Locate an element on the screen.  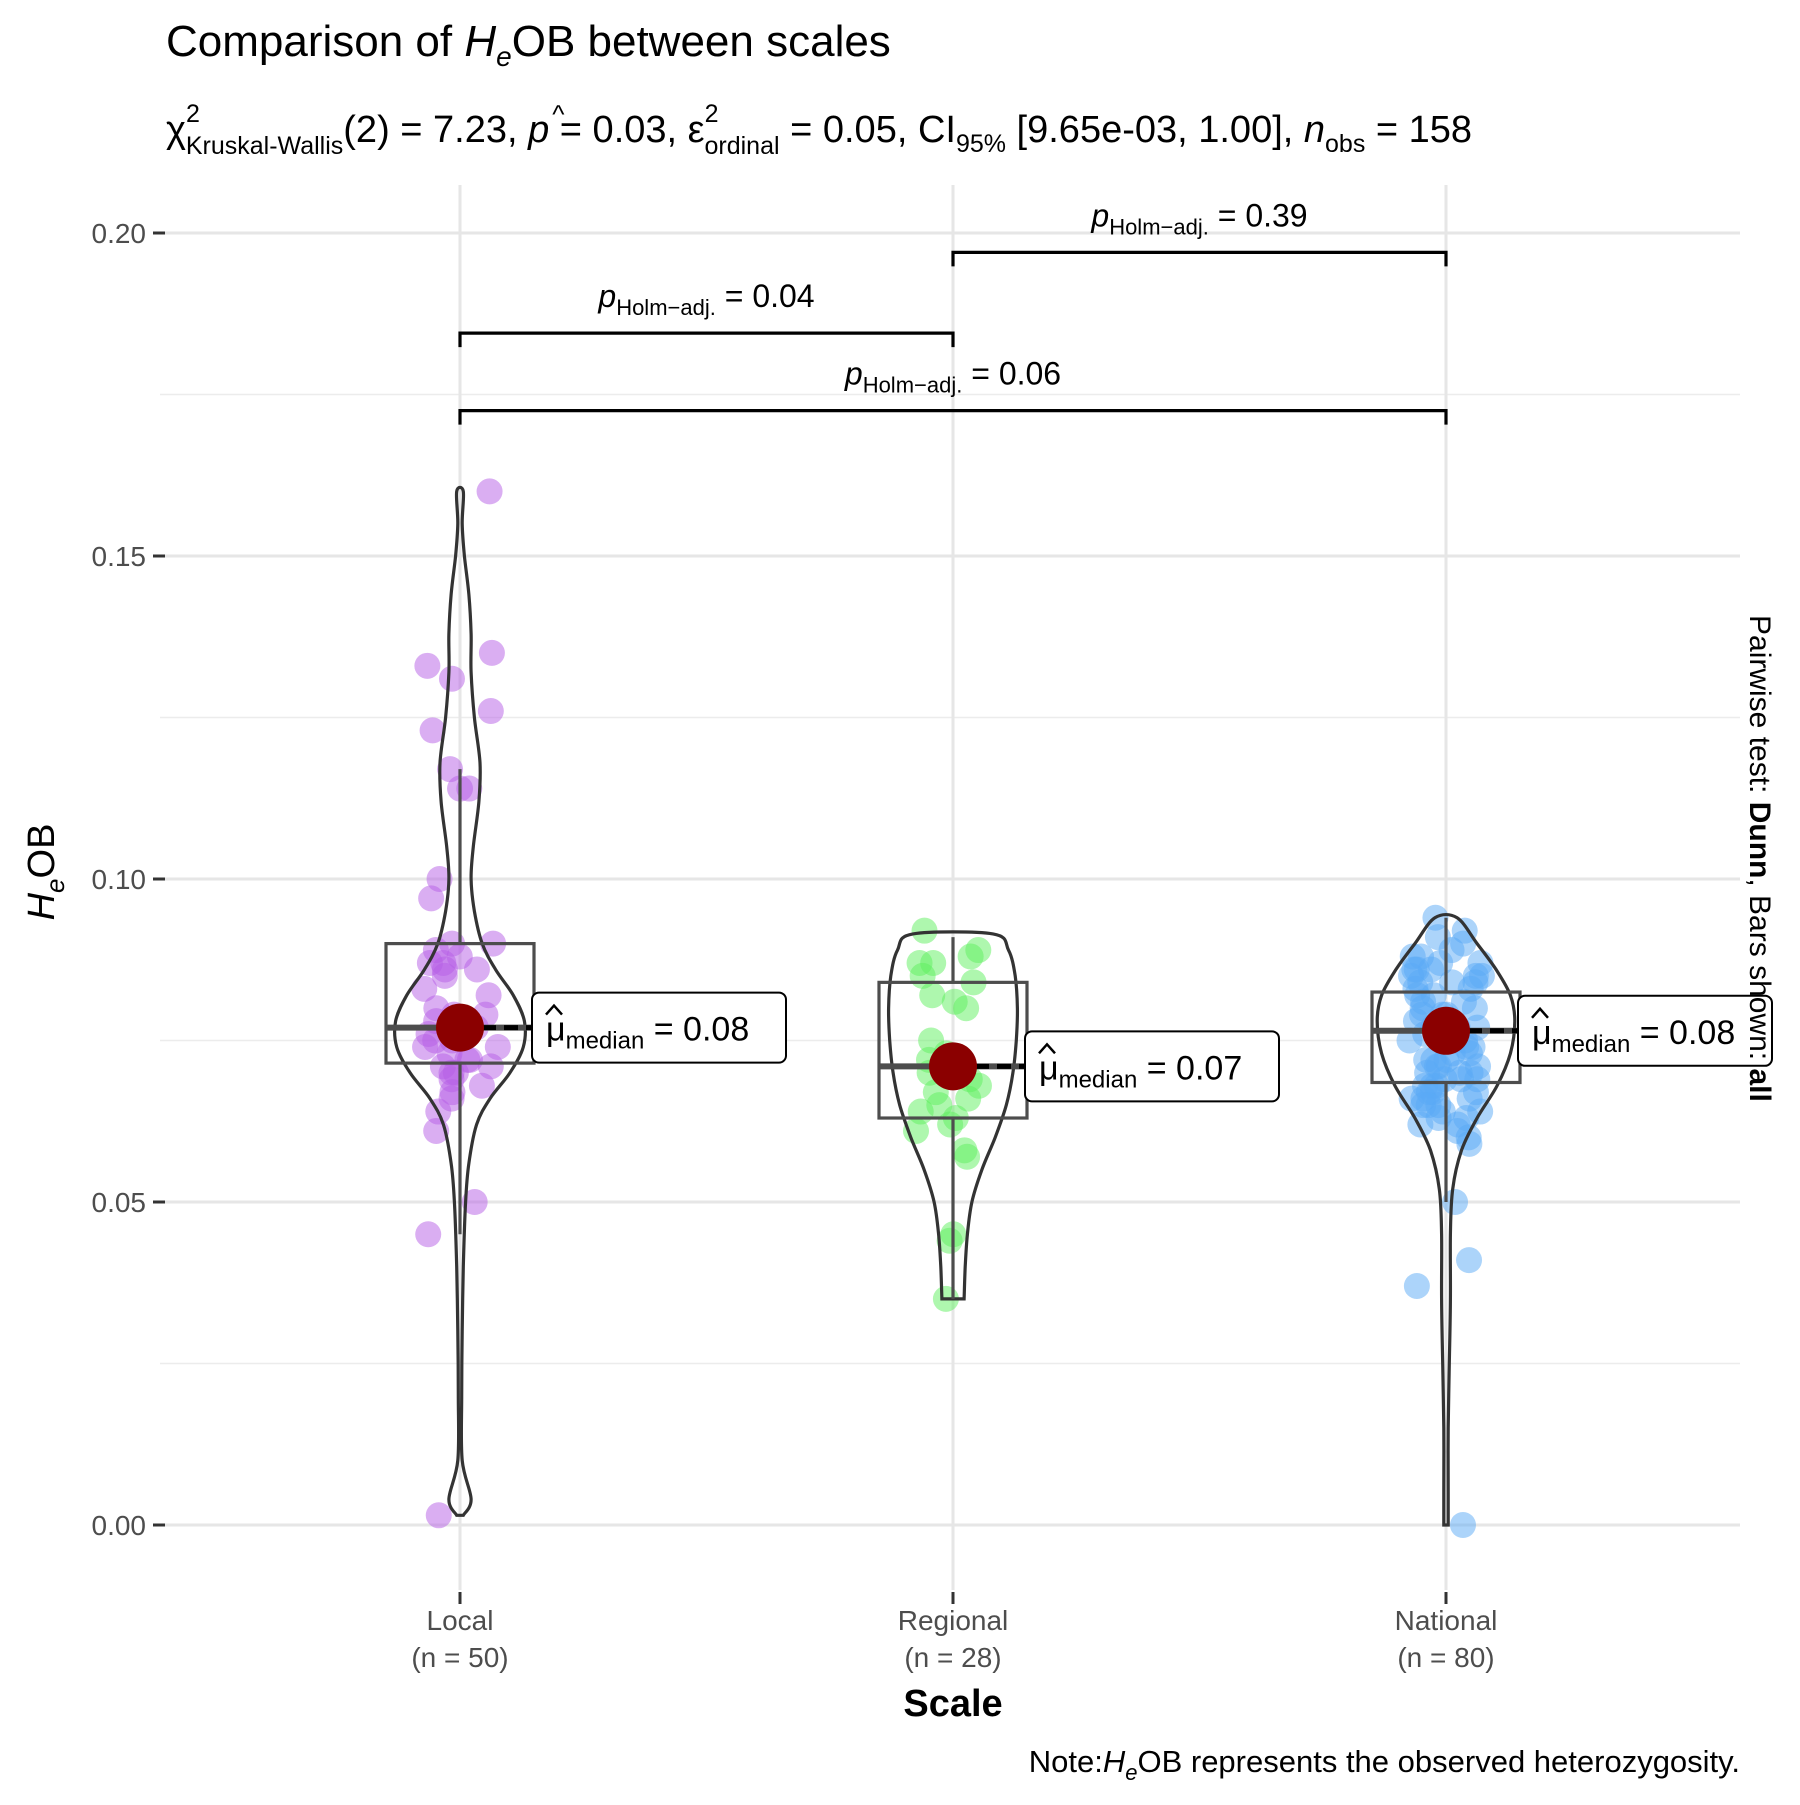
x-tick-label: Local is located at coordinates (460, 1620).